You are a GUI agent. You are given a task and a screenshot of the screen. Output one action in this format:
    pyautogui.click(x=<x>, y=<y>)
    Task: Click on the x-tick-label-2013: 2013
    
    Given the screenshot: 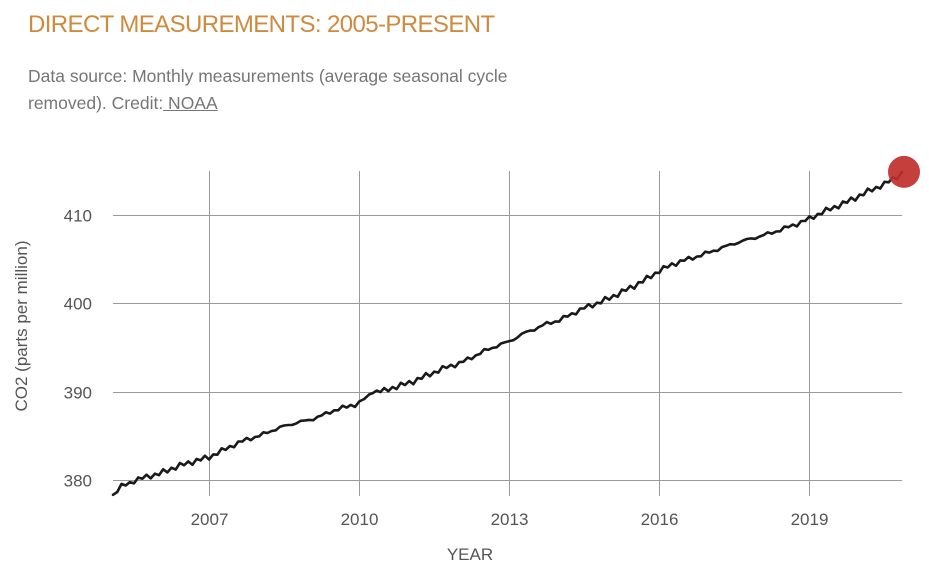 What is the action you would take?
    pyautogui.click(x=510, y=519)
    